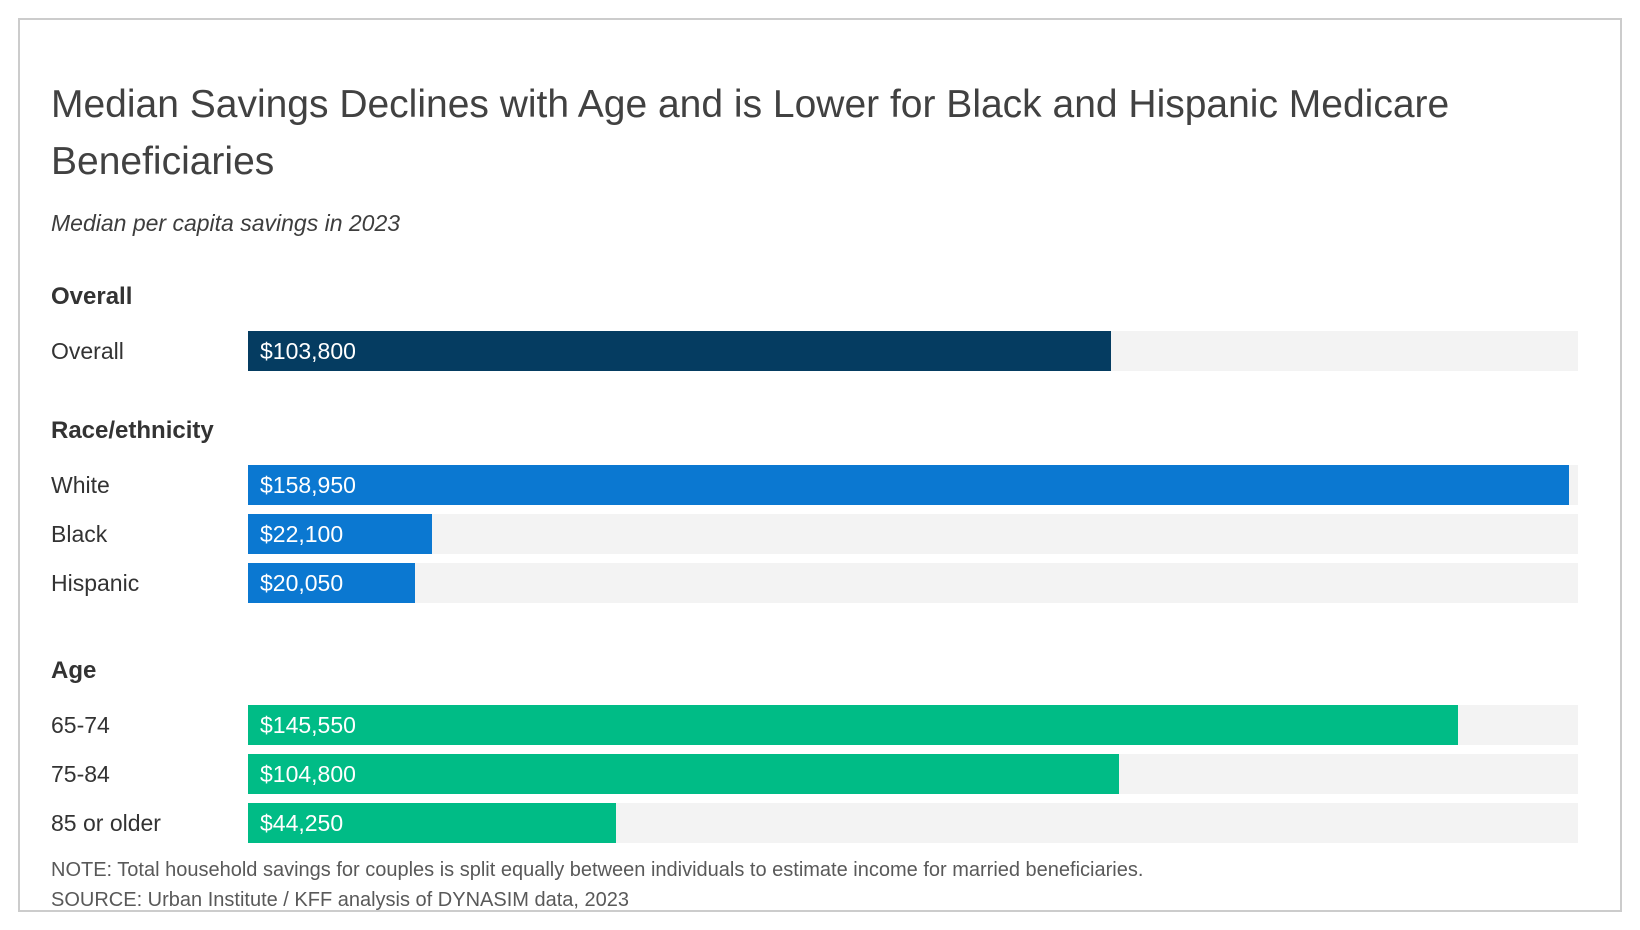  Describe the element at coordinates (308, 484) in the screenshot. I see `bar-value-white: $158,950` at that location.